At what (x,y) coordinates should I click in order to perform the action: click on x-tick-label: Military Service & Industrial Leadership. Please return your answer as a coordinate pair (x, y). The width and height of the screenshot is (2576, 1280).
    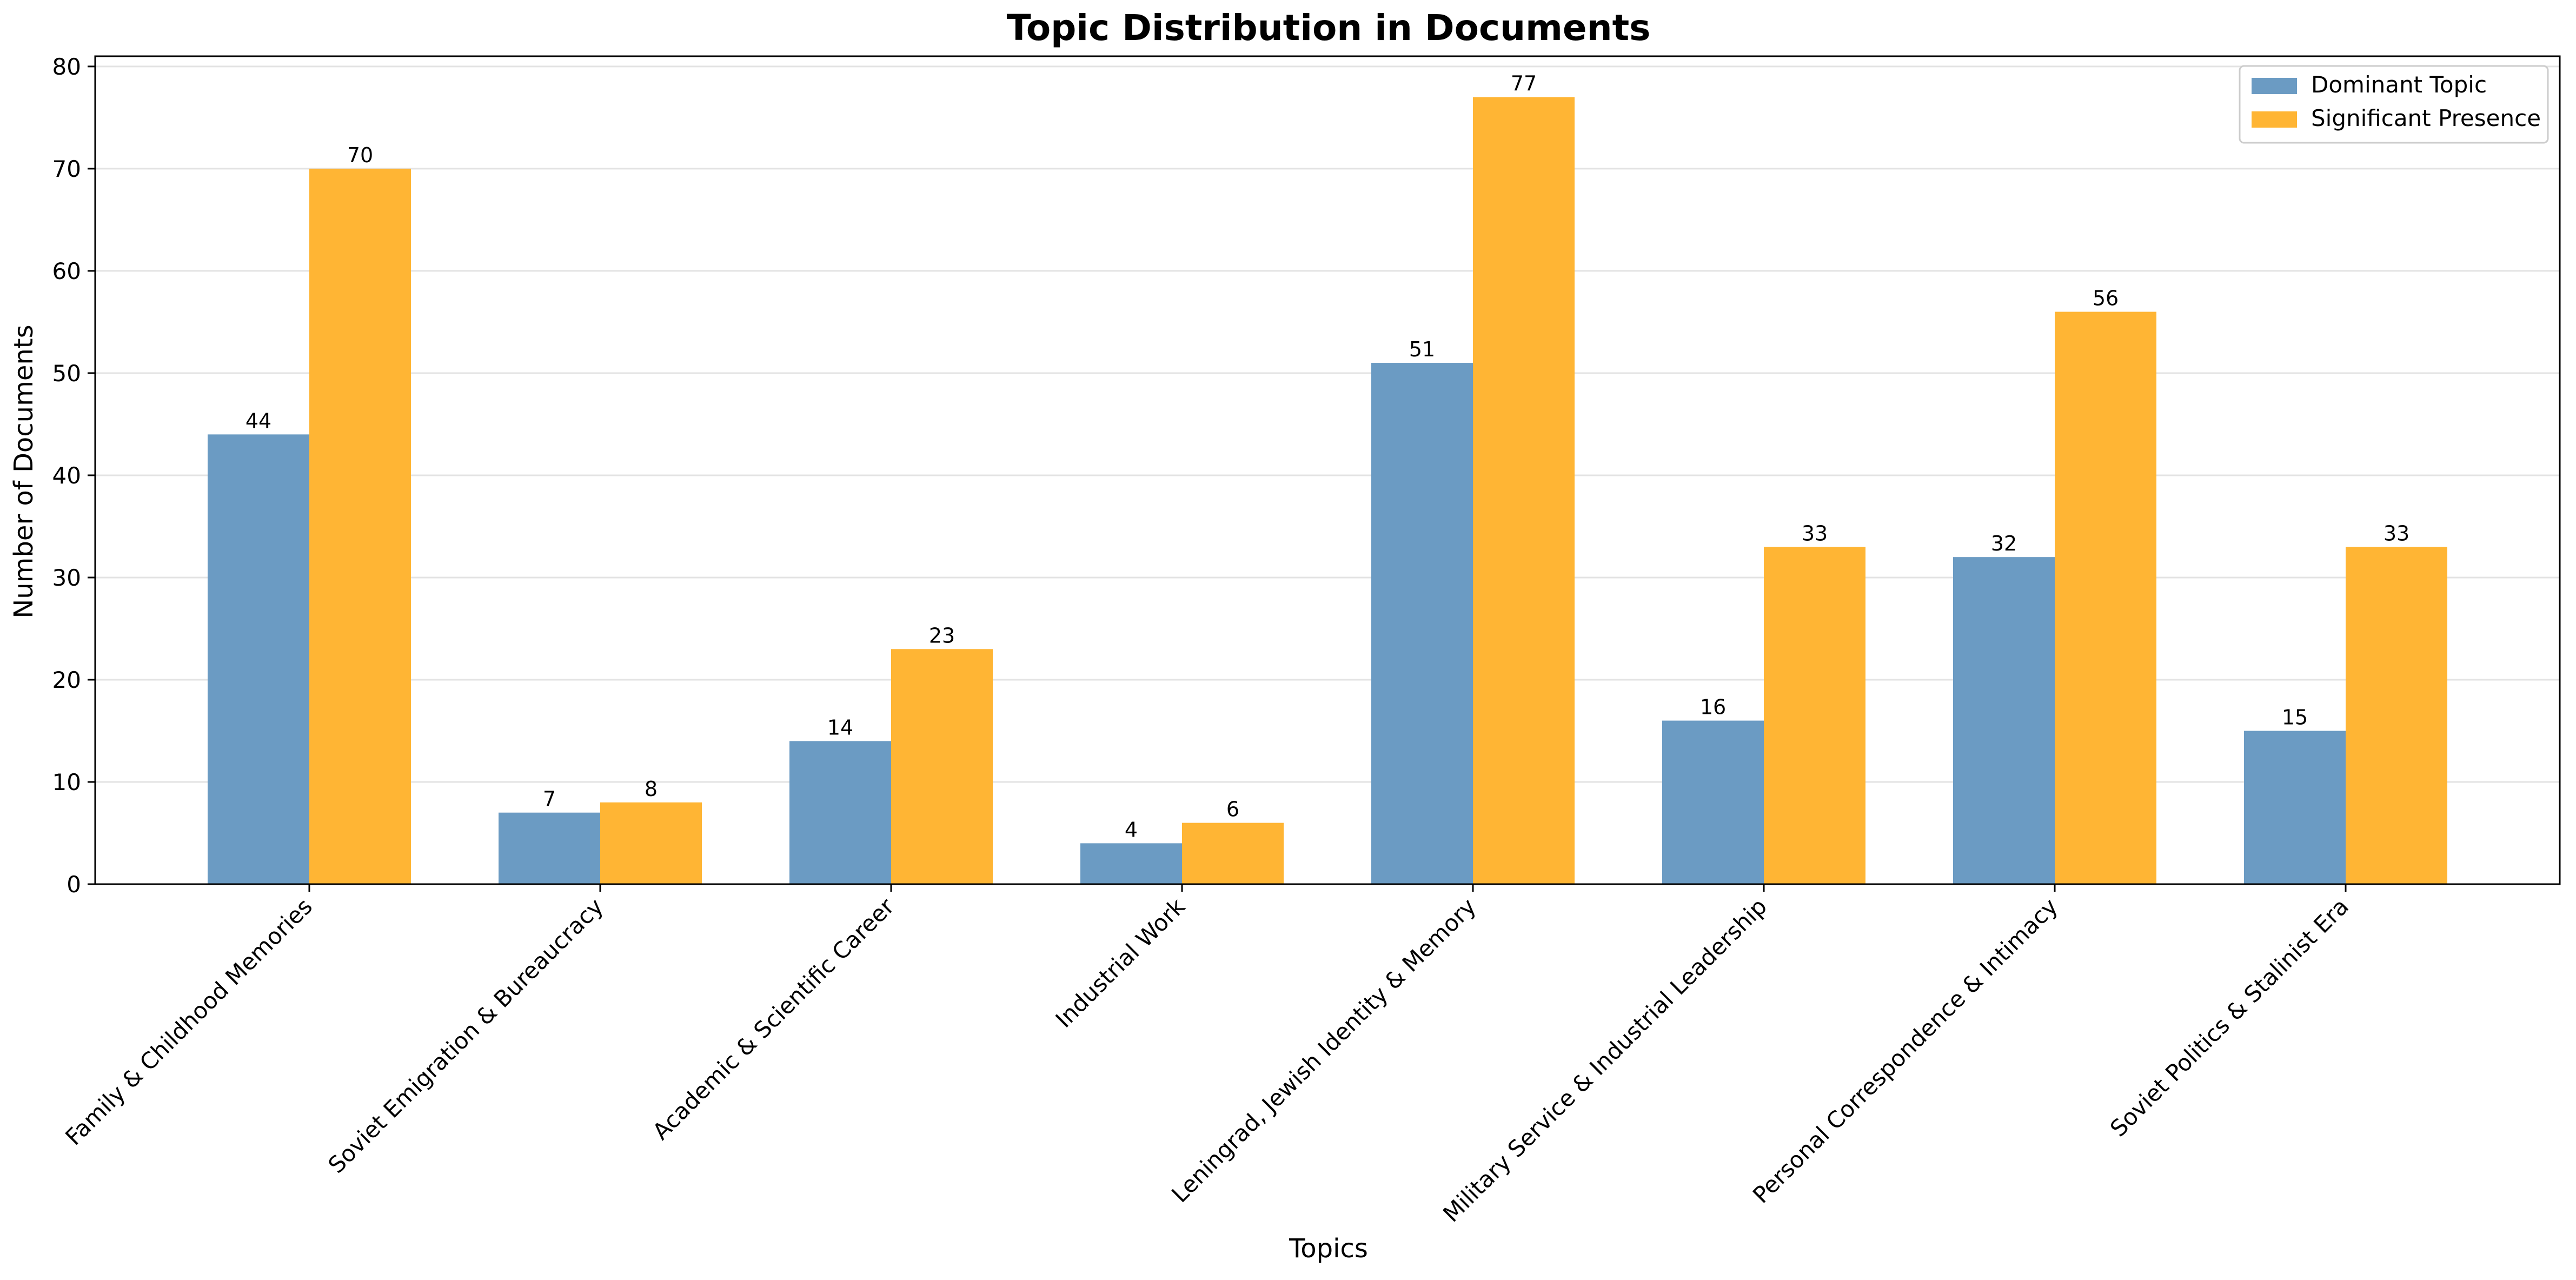
    Looking at the image, I should click on (1605, 1060).